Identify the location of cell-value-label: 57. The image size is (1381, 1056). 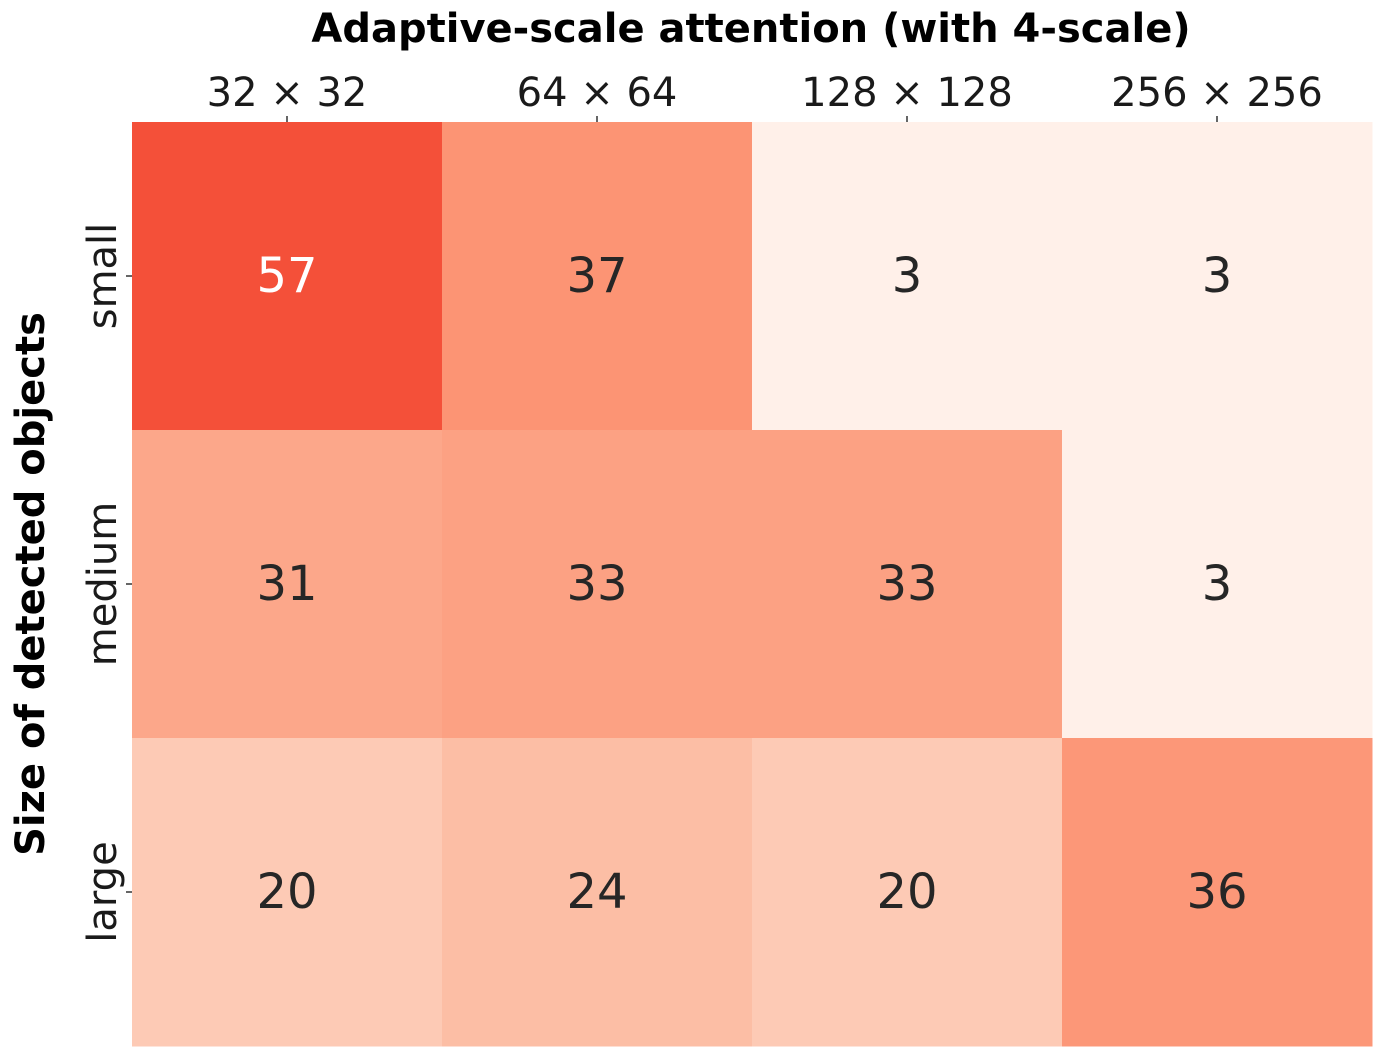
(286, 276).